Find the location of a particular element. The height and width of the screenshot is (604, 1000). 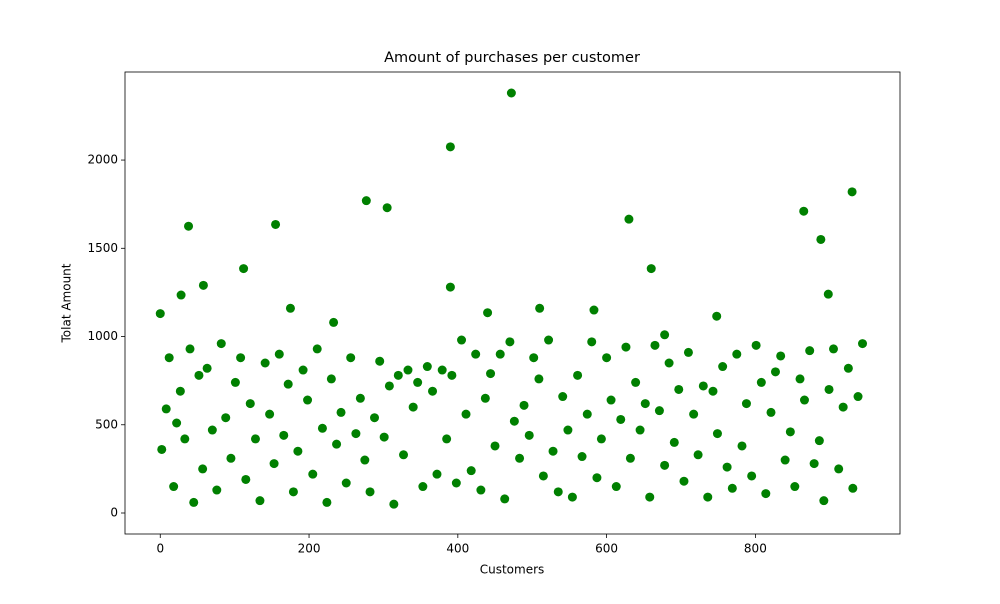

y-tick-label: 2000 is located at coordinates (102, 160).